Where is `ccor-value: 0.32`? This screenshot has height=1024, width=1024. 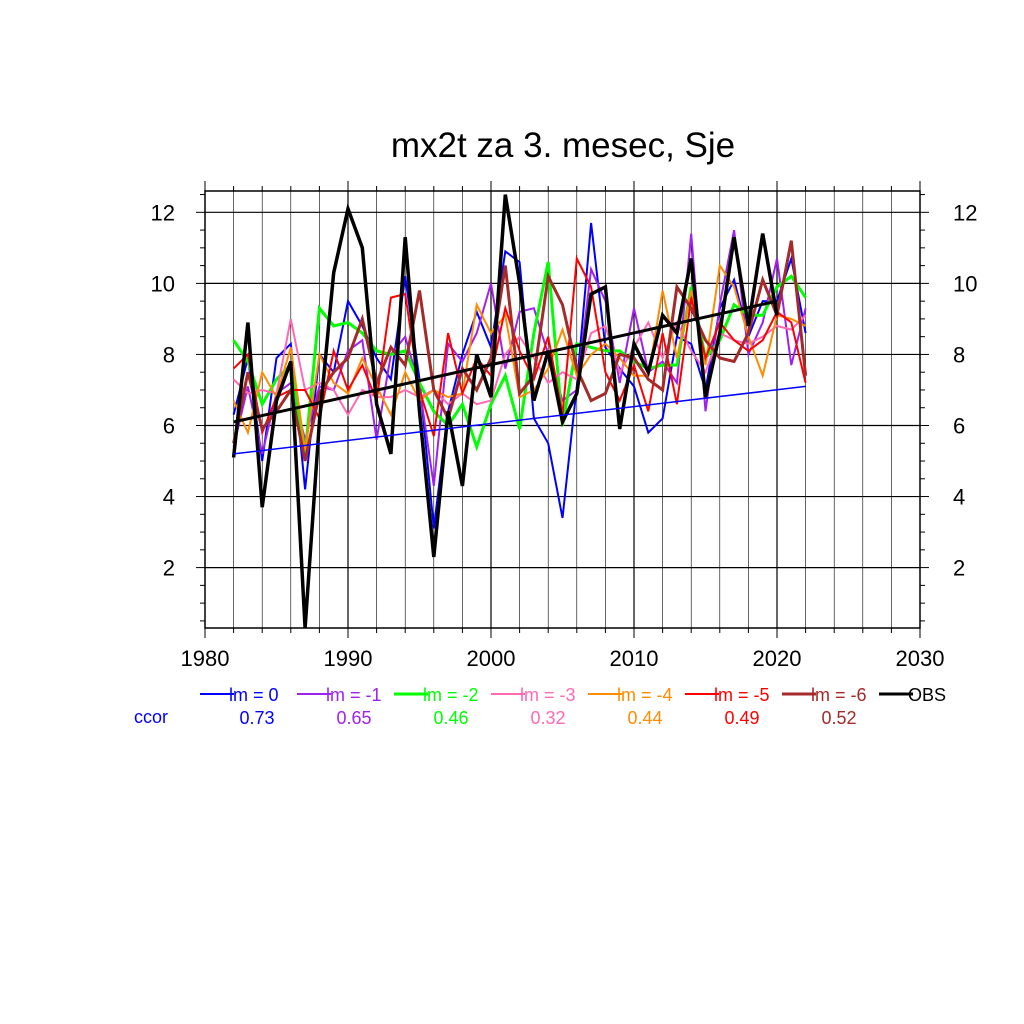
ccor-value: 0.32 is located at coordinates (547, 718).